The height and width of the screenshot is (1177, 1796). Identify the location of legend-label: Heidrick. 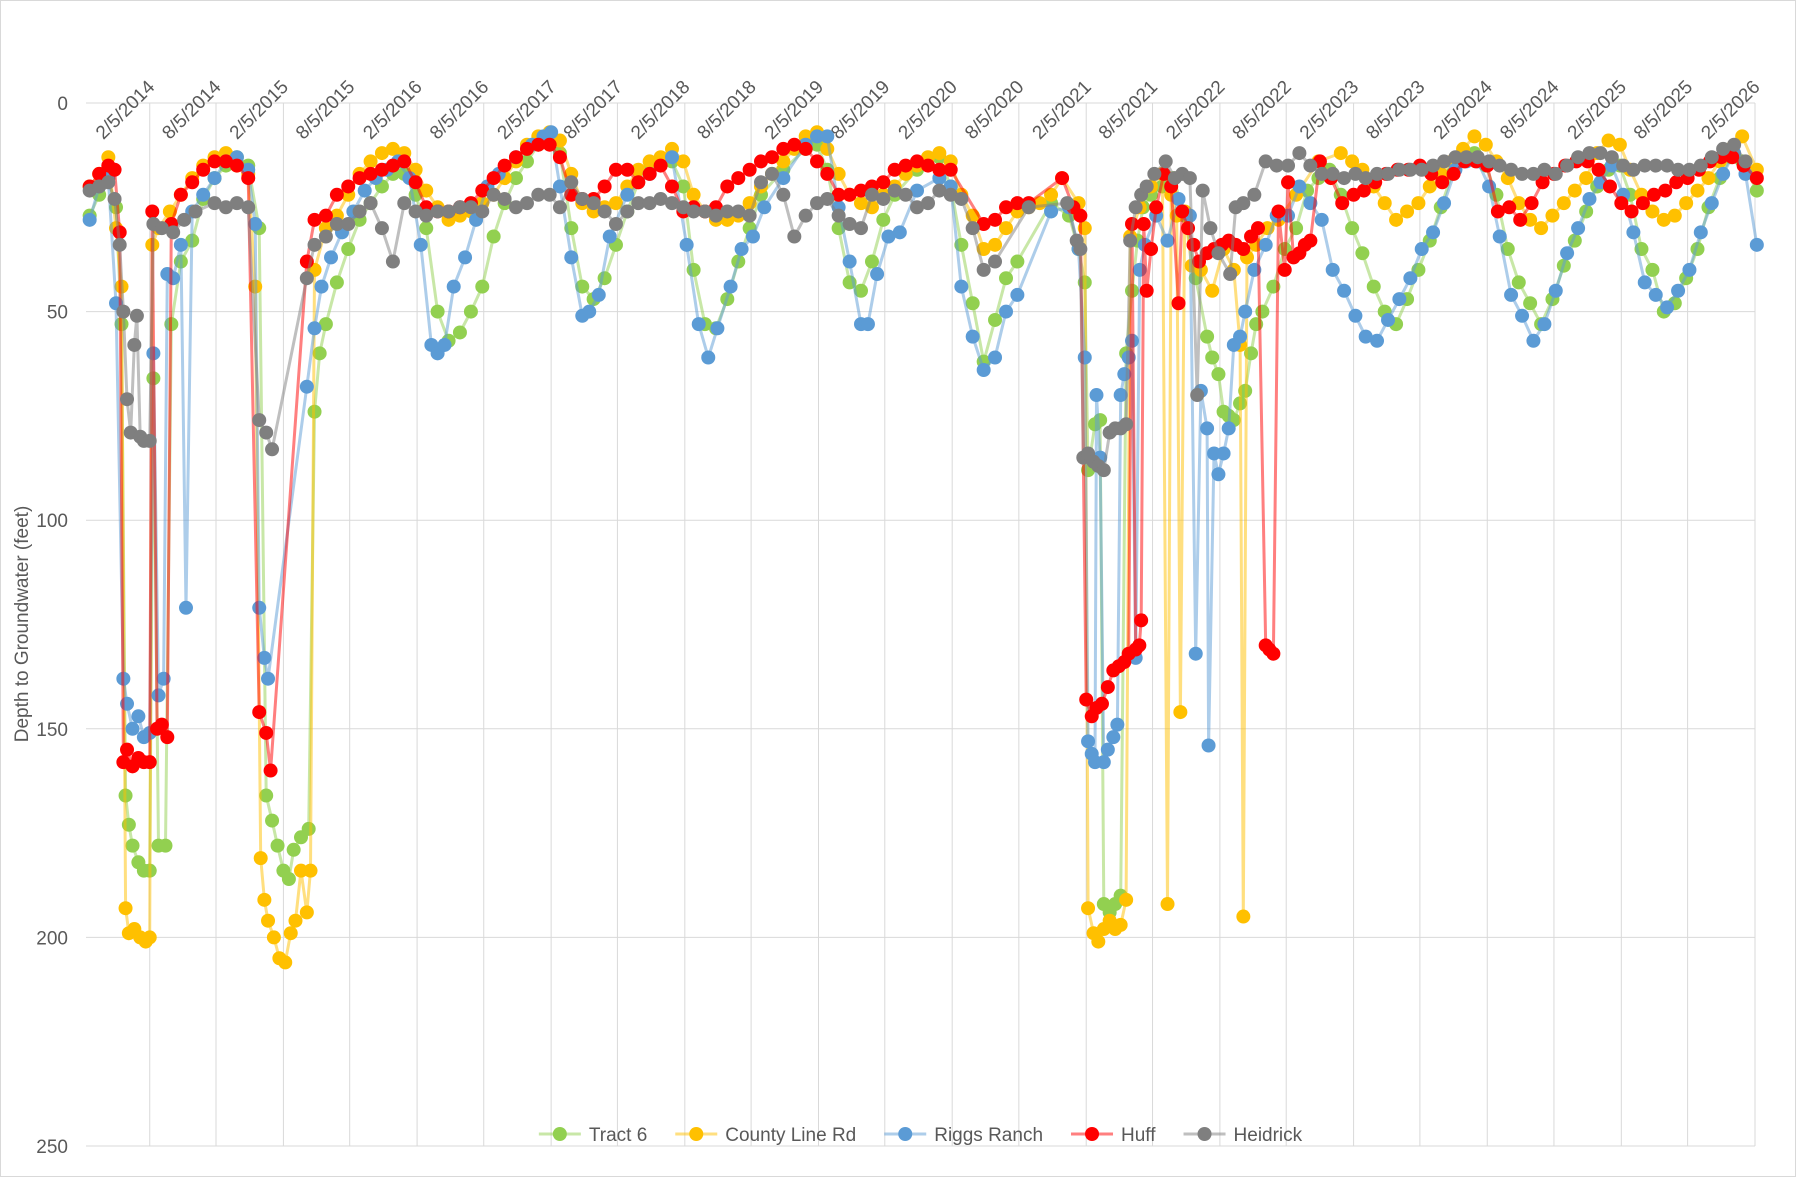
(1268, 1135).